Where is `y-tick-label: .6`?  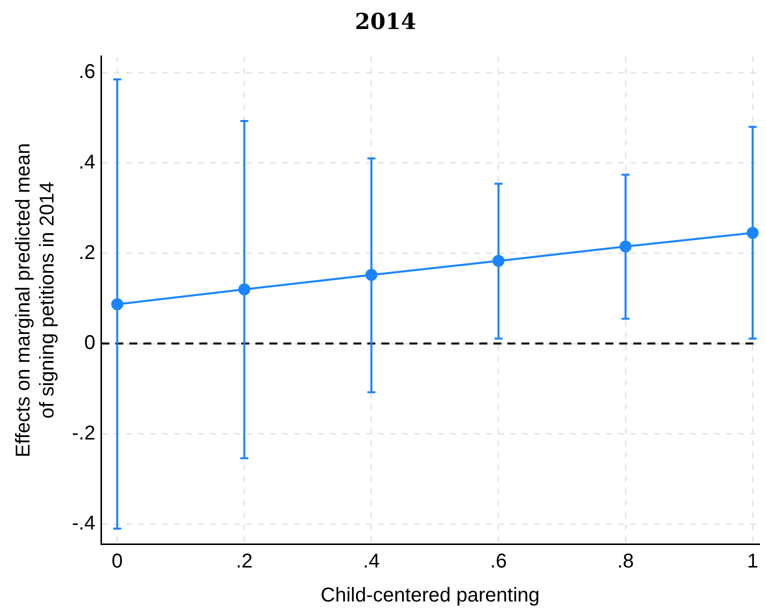
y-tick-label: .6 is located at coordinates (87, 72).